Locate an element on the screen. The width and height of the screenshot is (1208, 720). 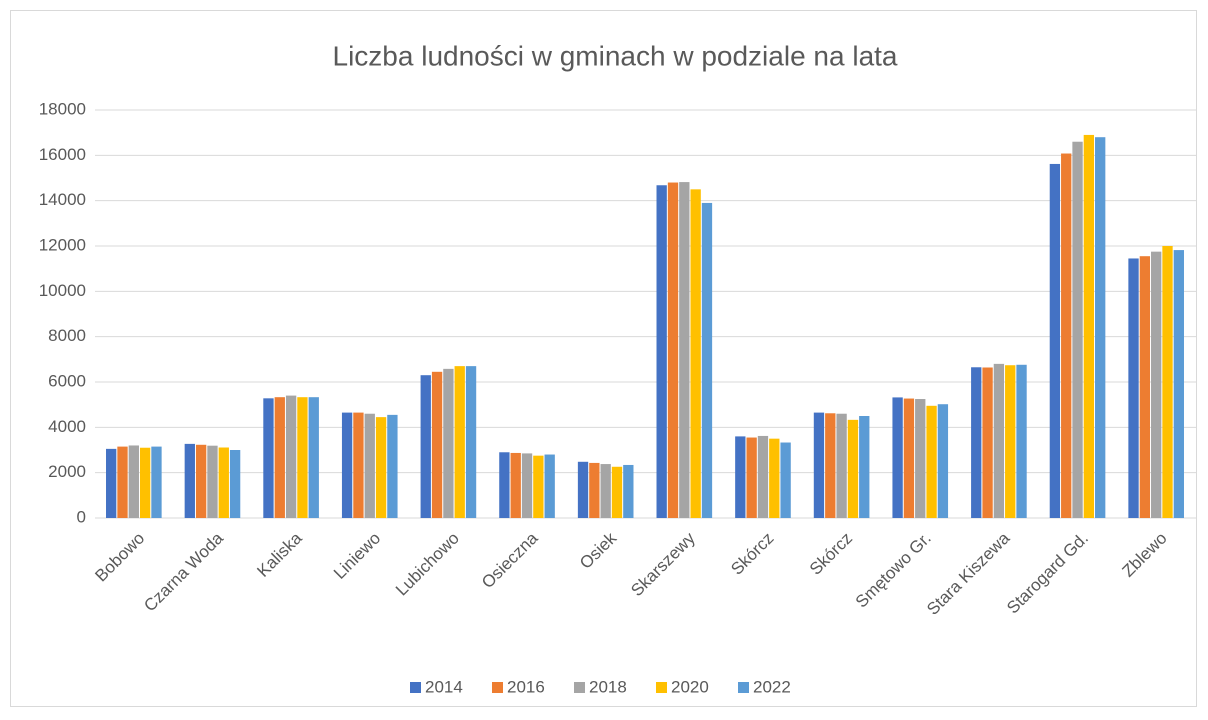
y-tick-label: 10000 is located at coordinates (62, 290).